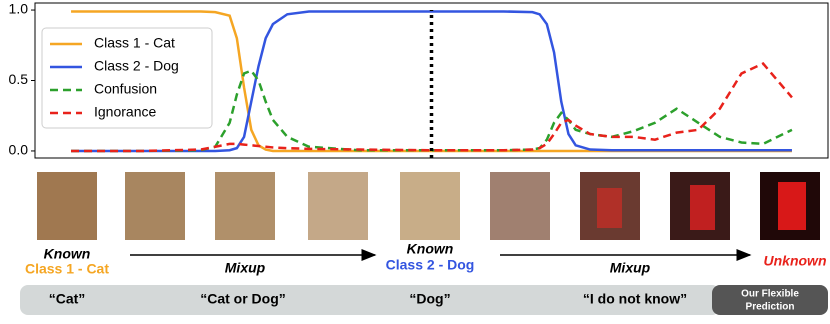 This screenshot has width=830, height=324. I want to click on flexible-label: Our Flexible, so click(770, 294).